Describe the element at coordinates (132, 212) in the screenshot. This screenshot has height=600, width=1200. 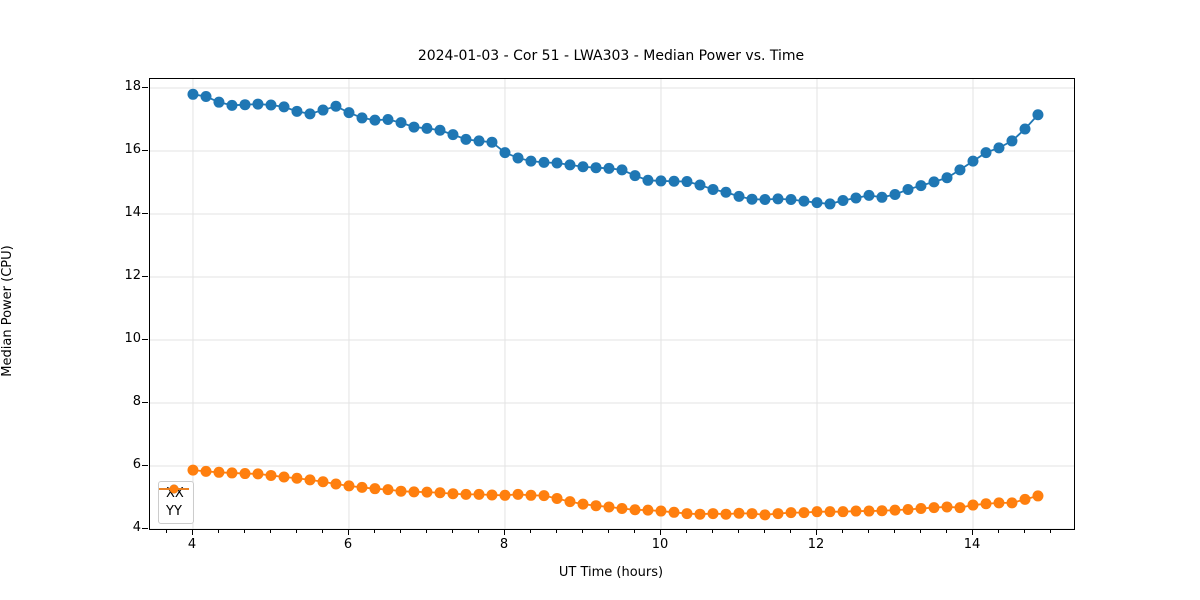
I see `y-tick-label: 14` at that location.